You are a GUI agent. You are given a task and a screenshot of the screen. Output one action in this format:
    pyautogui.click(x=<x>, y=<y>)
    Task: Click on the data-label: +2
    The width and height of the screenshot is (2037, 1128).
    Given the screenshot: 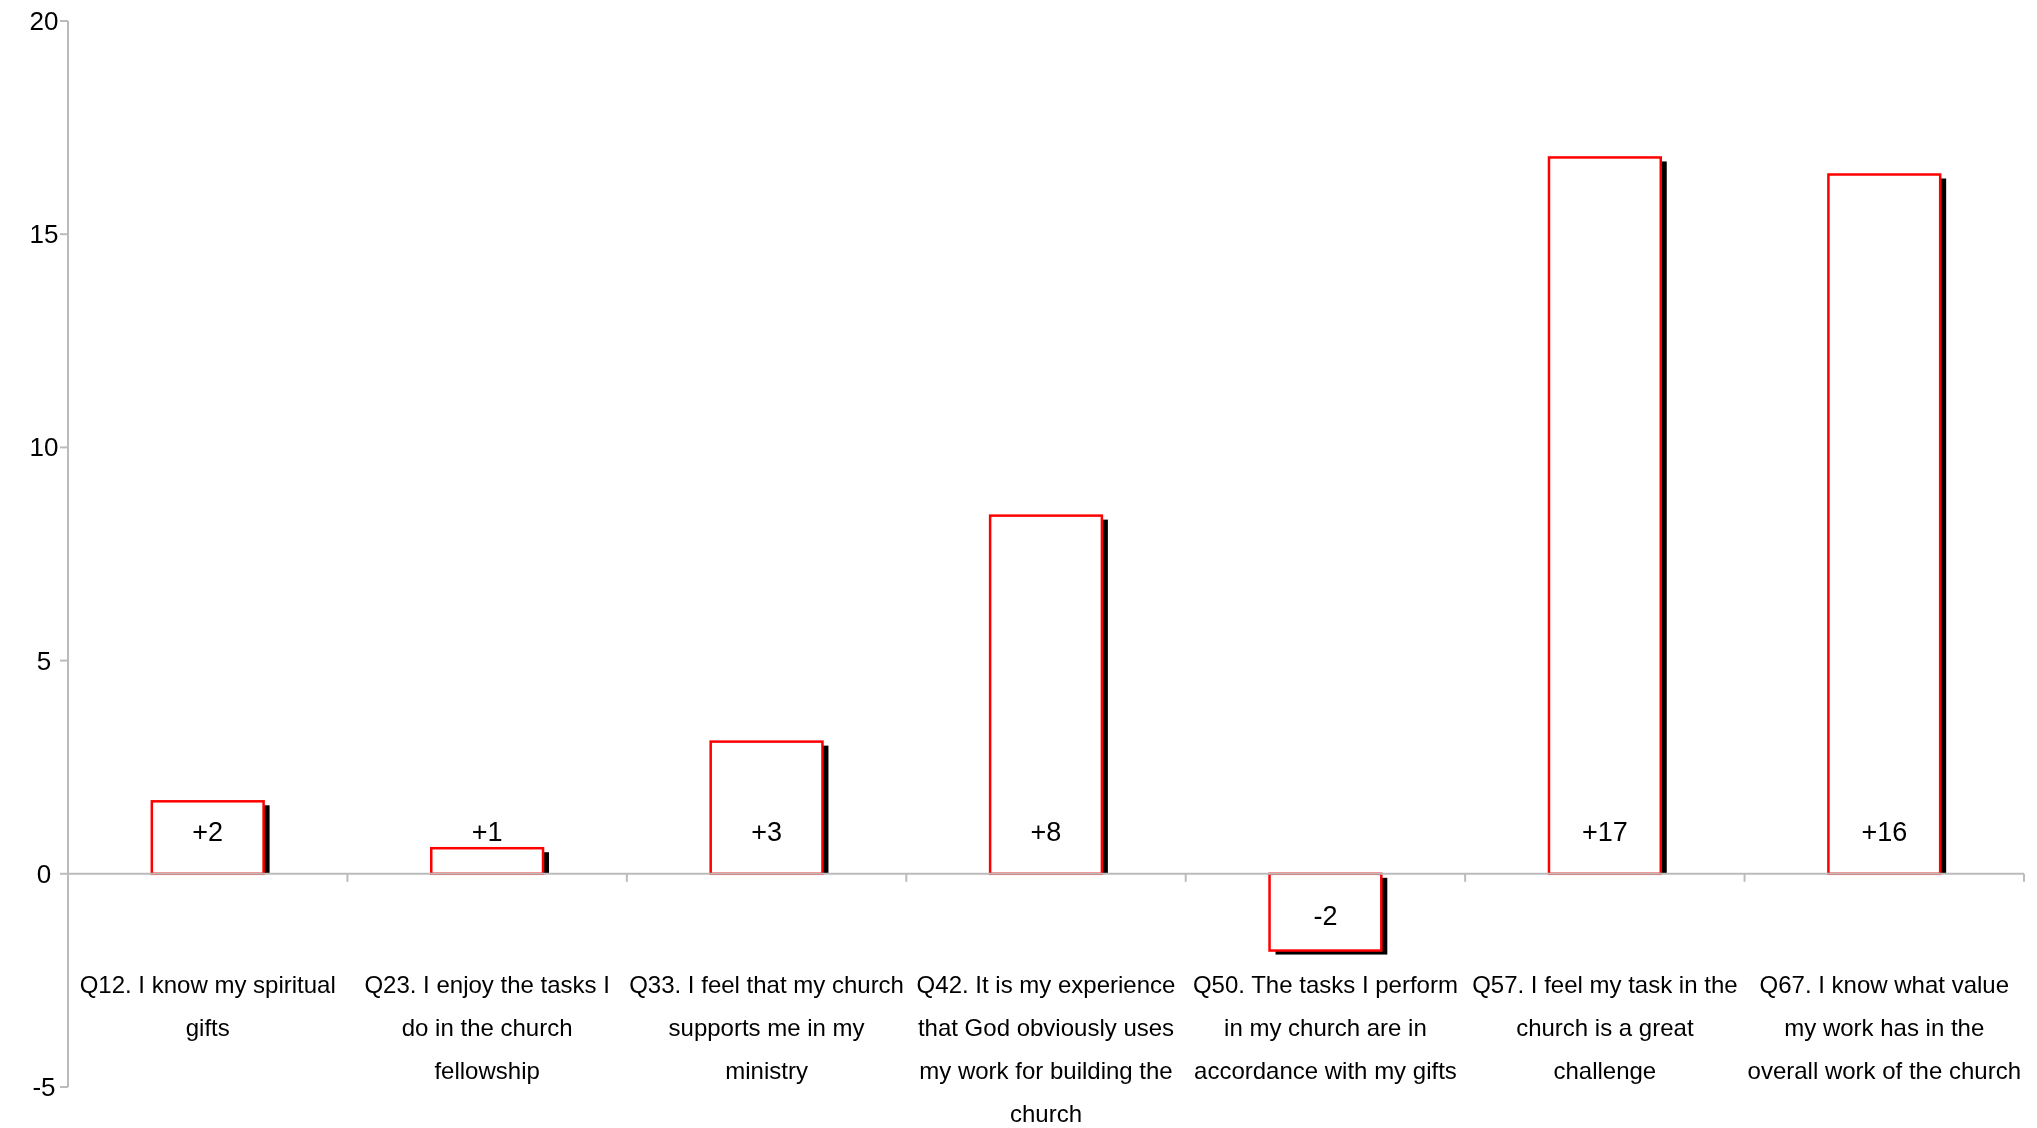 What is the action you would take?
    pyautogui.click(x=208, y=831)
    